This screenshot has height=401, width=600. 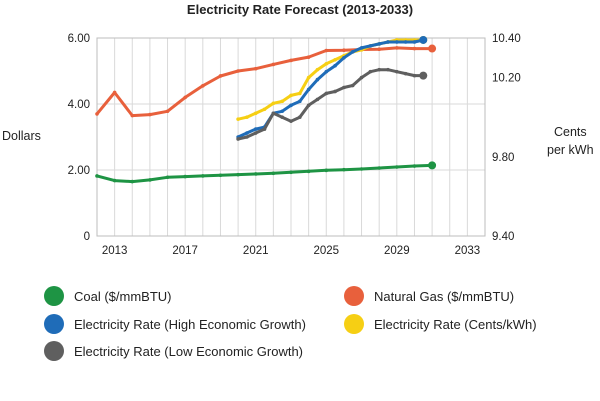 I want to click on y-left-tick-label: 2.00, so click(x=79, y=171).